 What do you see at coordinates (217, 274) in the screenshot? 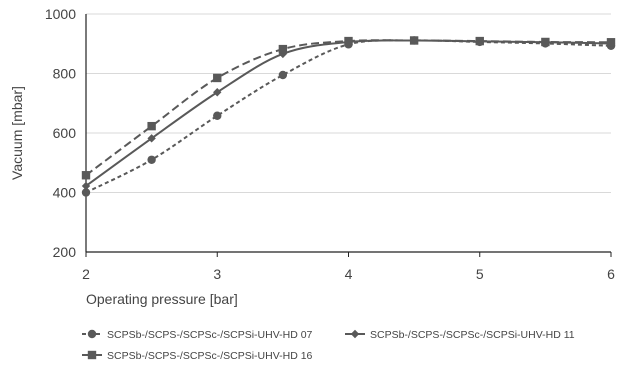
I see `x-tick-label-3: 3` at bounding box center [217, 274].